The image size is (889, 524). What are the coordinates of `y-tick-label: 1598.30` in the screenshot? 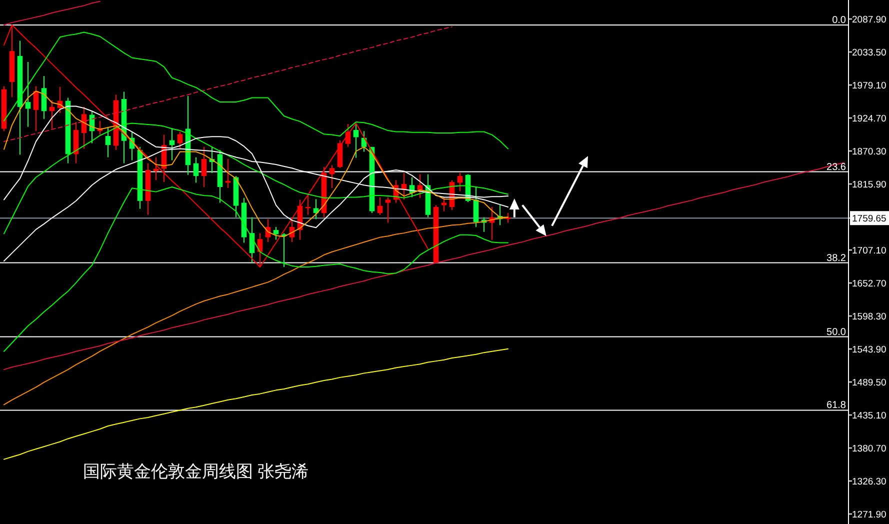 It's located at (869, 316).